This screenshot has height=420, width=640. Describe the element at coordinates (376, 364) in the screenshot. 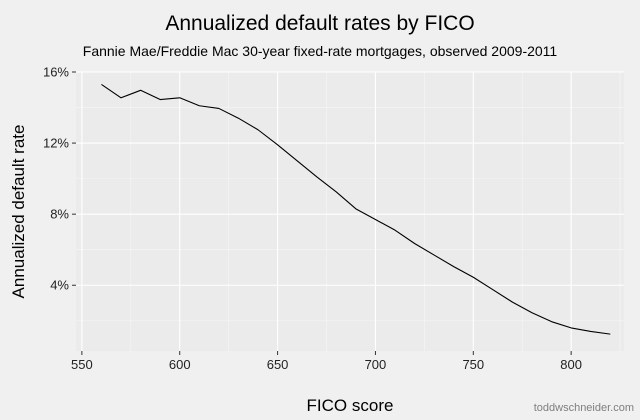

I see `x-tick-label: 700` at that location.